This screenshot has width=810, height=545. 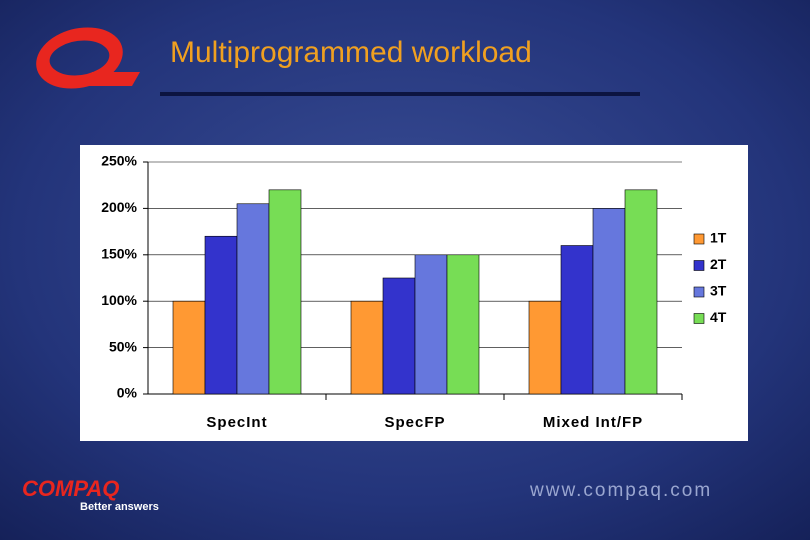 I want to click on q-logo, so click(x=88, y=58).